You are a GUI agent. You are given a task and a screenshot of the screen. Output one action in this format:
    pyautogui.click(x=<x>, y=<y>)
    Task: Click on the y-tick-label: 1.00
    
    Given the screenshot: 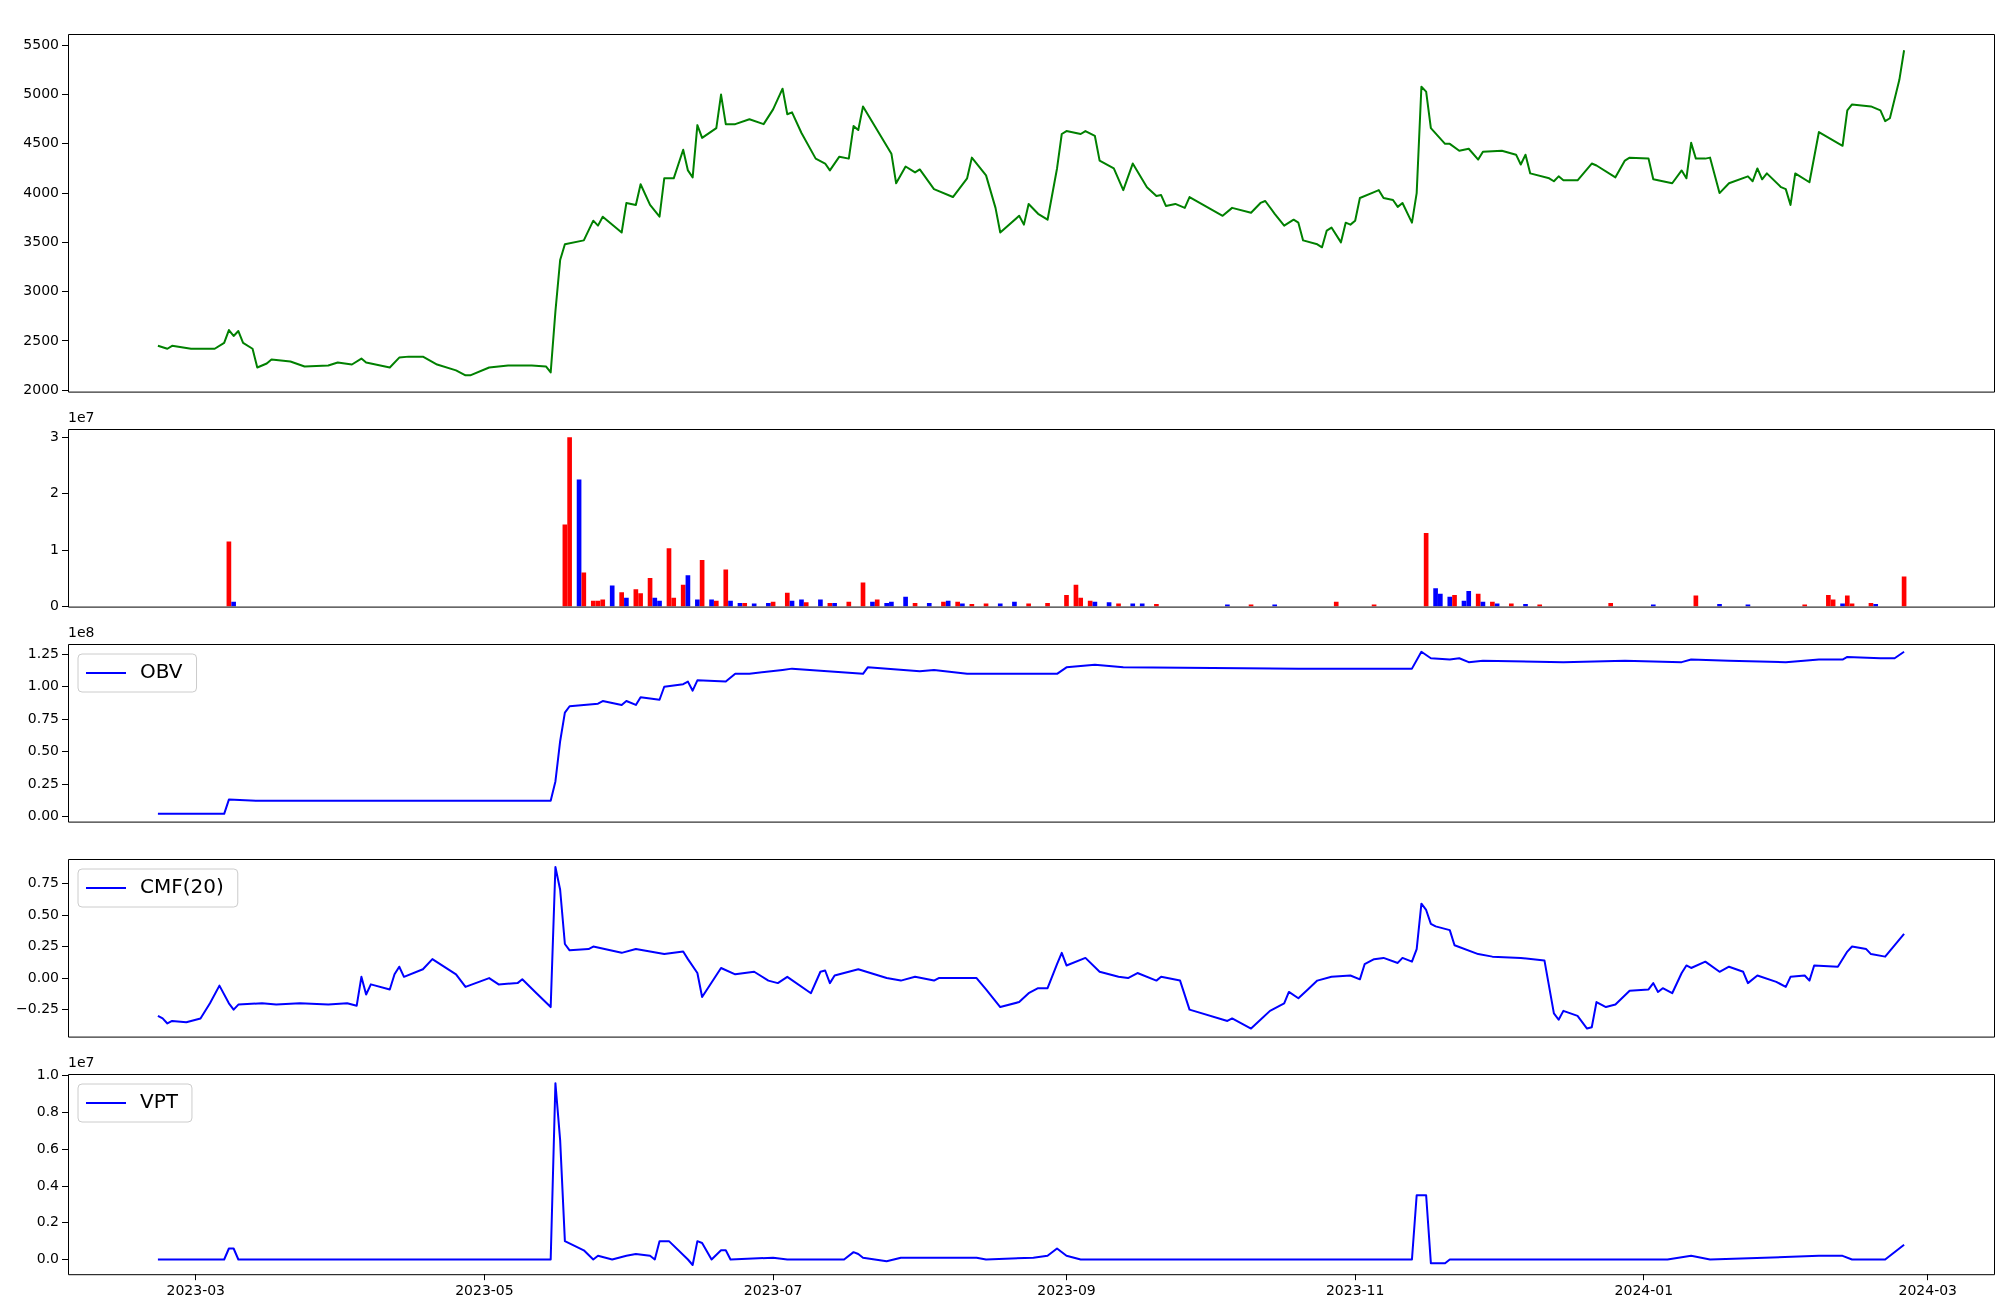 What is the action you would take?
    pyautogui.click(x=43, y=685)
    